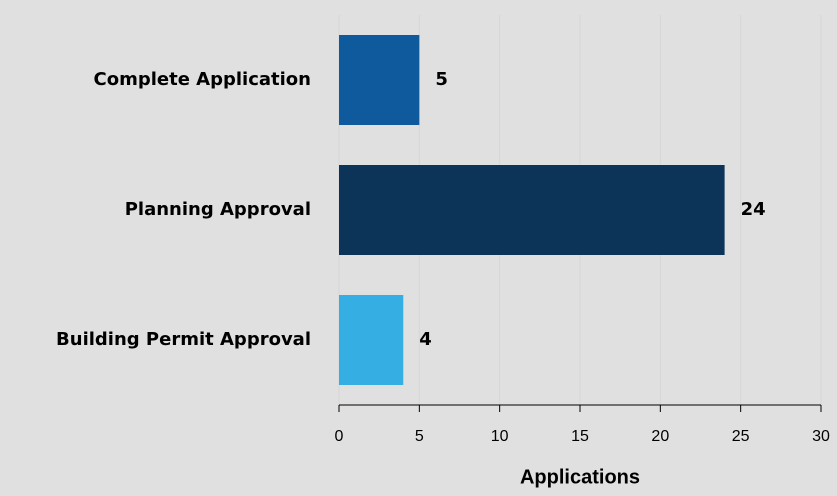  Describe the element at coordinates (339, 436) in the screenshot. I see `x-tick-label: 0` at that location.